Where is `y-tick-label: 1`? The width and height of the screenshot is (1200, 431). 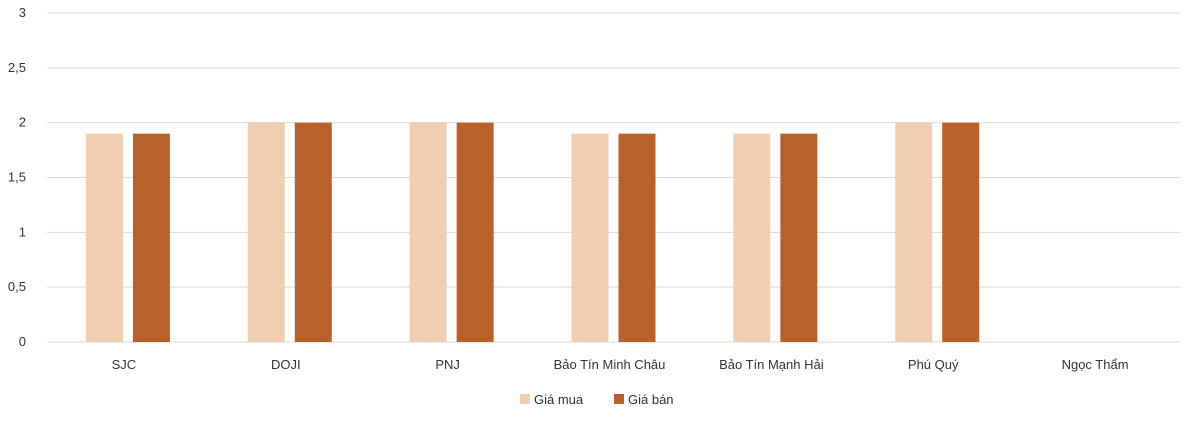
y-tick-label: 1 is located at coordinates (22, 231).